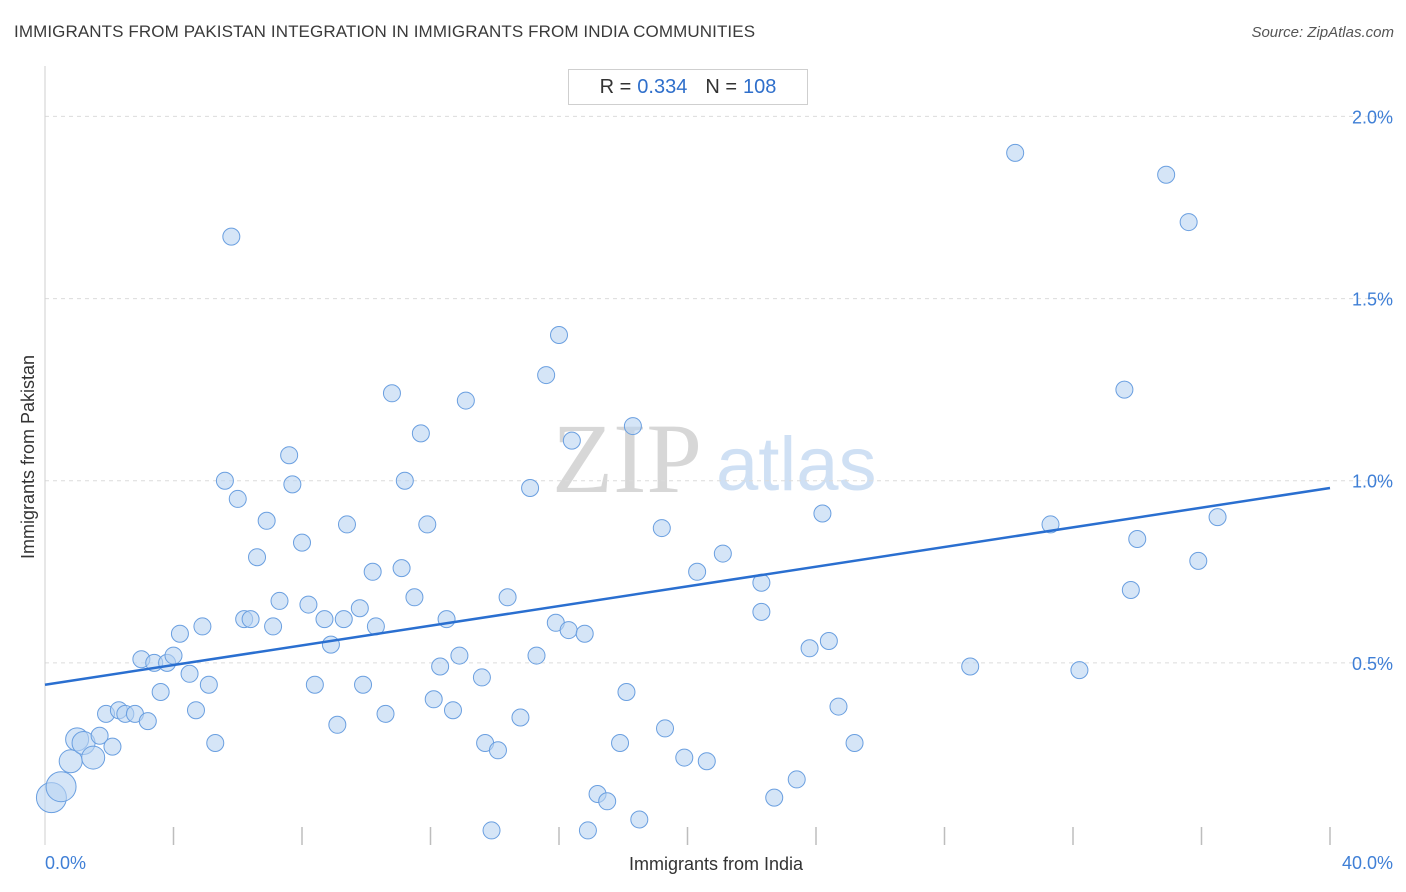 This screenshot has width=1406, height=892. I want to click on watermark-atlas: atlas, so click(796, 464).